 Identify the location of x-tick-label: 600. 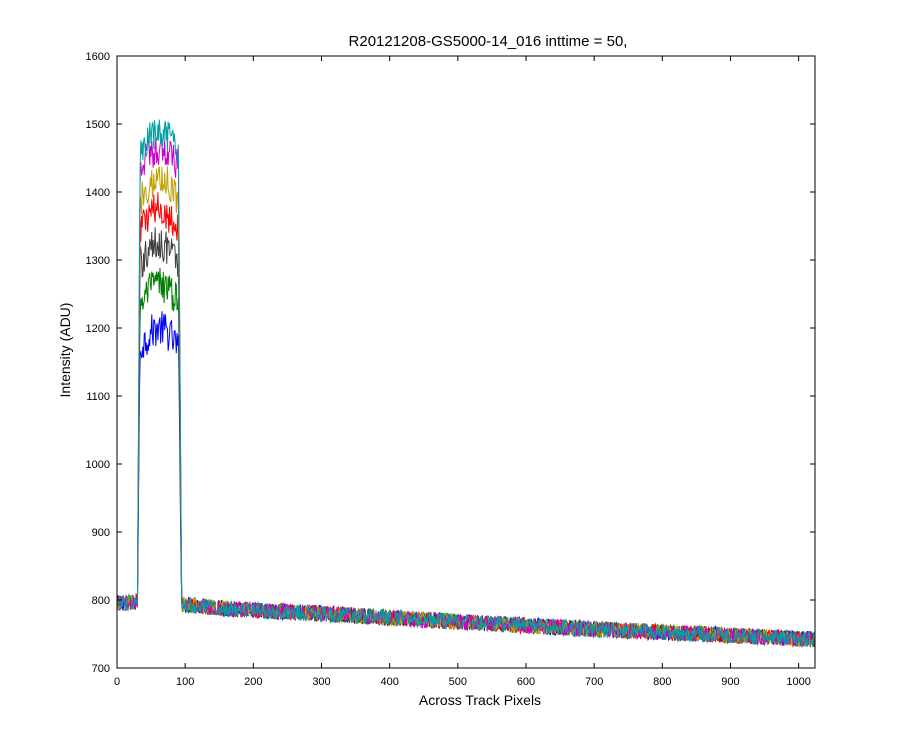
(526, 682).